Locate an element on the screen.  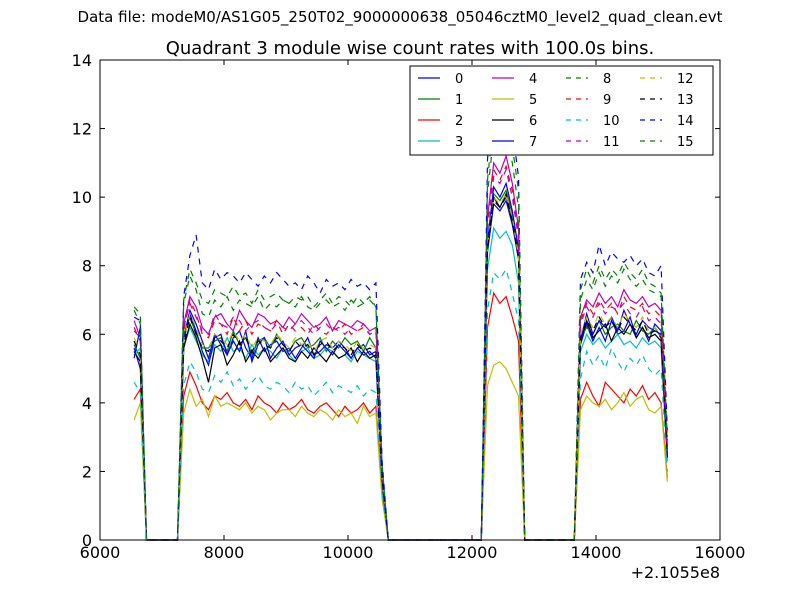
x-tick-label: 10000 is located at coordinates (348, 552).